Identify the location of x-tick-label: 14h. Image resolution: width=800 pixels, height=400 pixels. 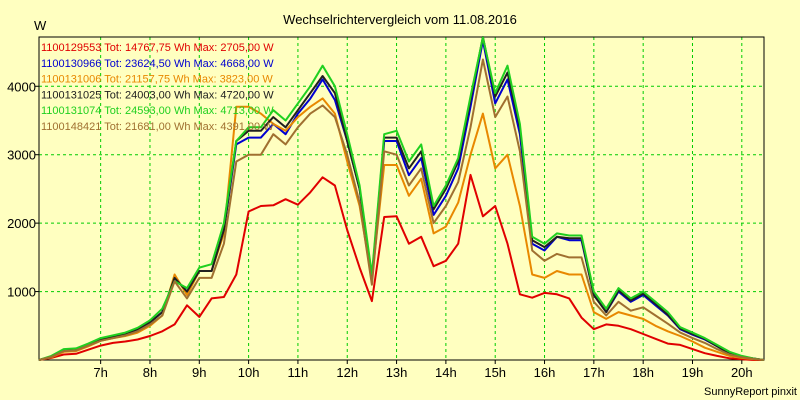
(446, 372).